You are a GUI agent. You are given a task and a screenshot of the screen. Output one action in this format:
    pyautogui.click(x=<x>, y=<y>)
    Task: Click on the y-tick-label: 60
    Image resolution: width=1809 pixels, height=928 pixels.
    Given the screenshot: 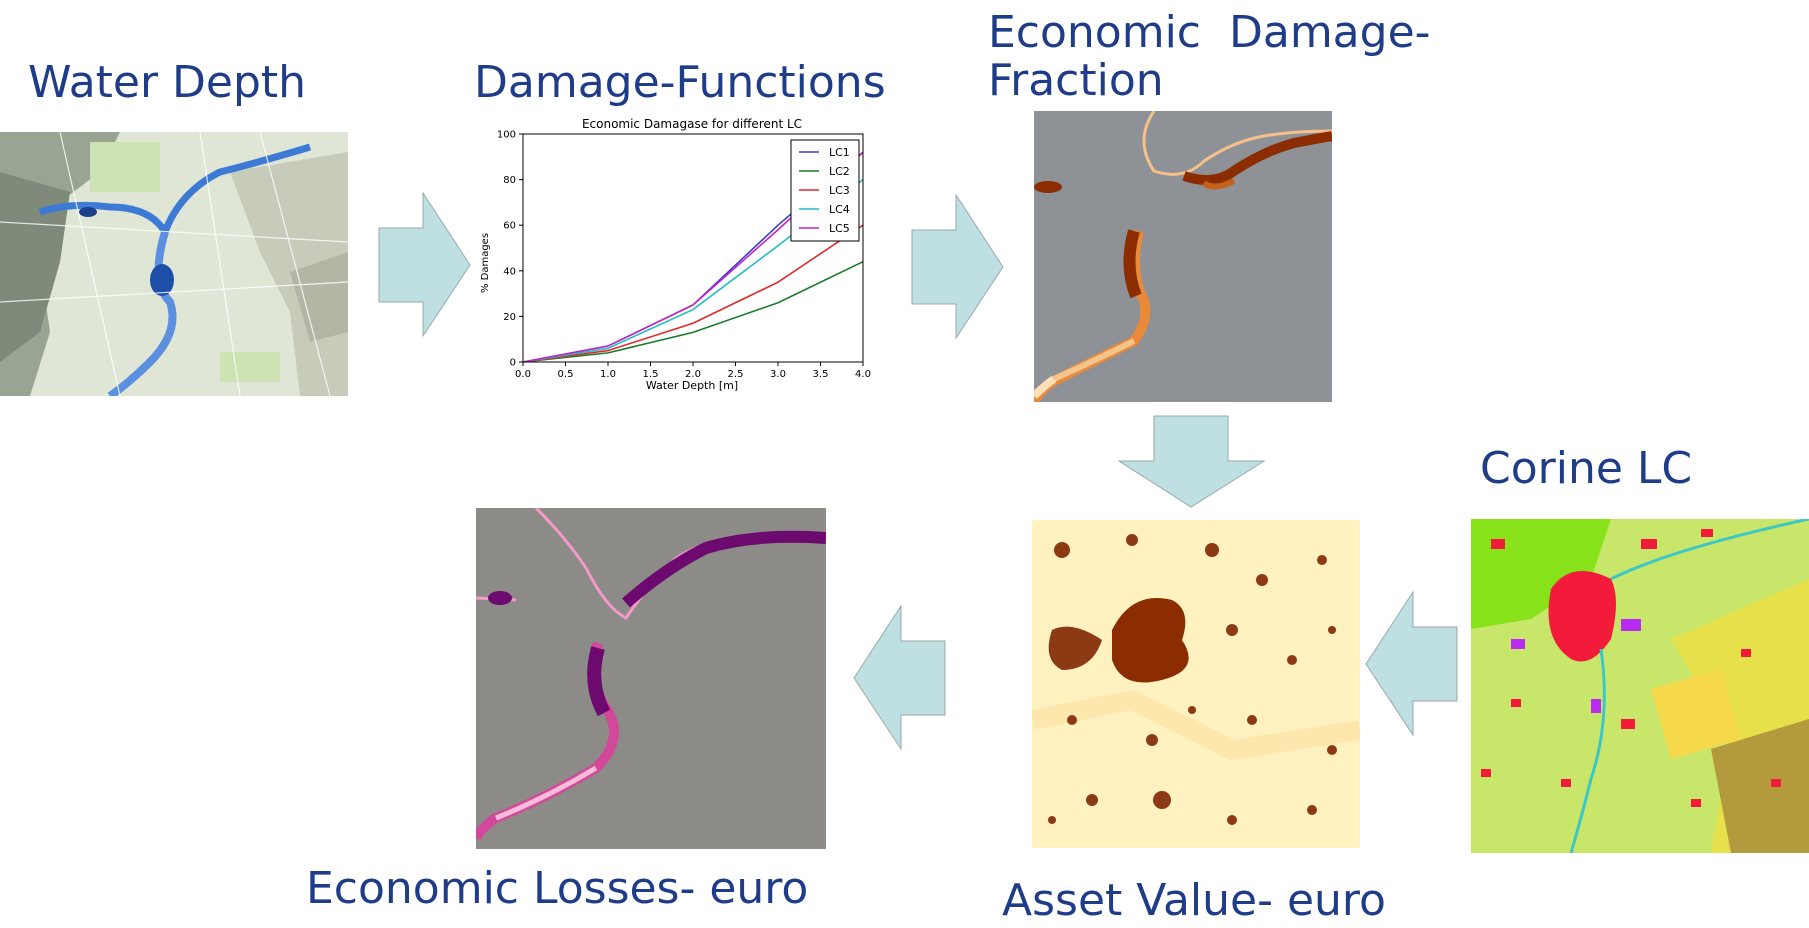 What is the action you would take?
    pyautogui.click(x=509, y=226)
    